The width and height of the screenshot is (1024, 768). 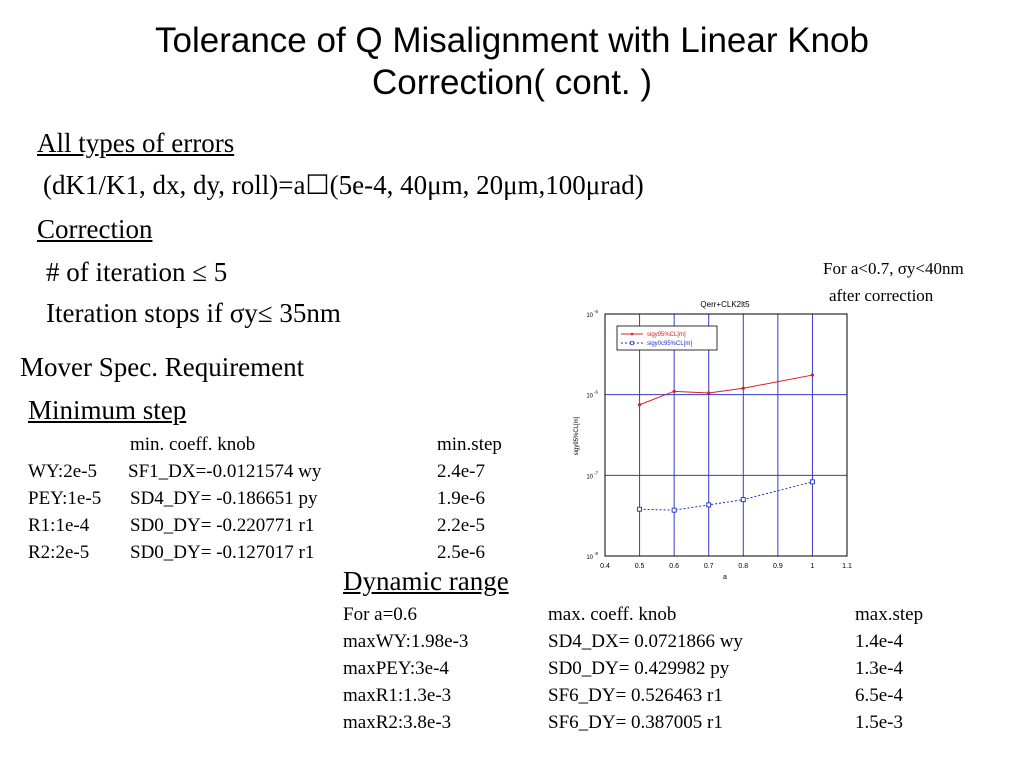 What do you see at coordinates (136, 143) in the screenshot?
I see `errors-heading: All types of errors` at bounding box center [136, 143].